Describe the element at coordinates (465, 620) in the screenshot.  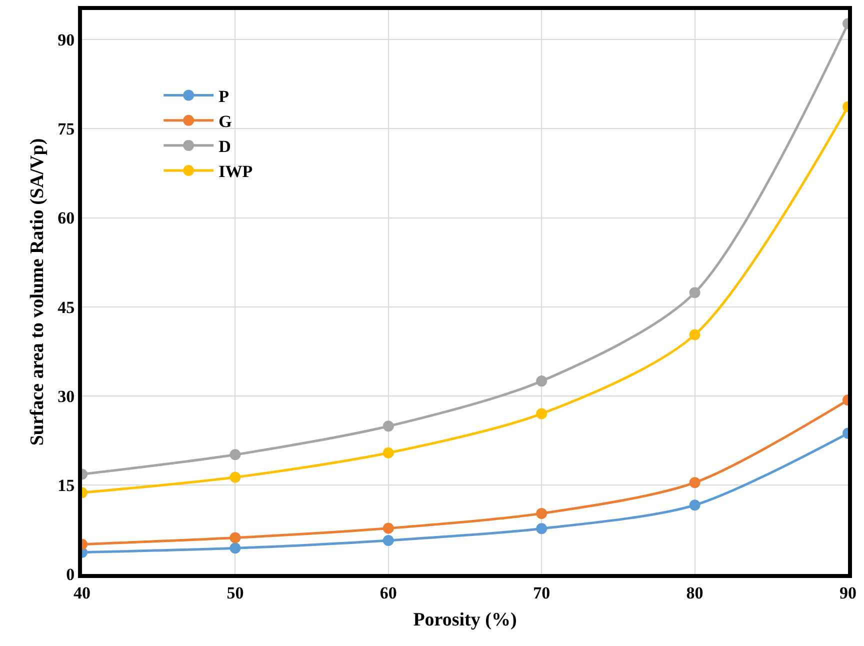
I see `x-axis-title: Porosity (%)` at that location.